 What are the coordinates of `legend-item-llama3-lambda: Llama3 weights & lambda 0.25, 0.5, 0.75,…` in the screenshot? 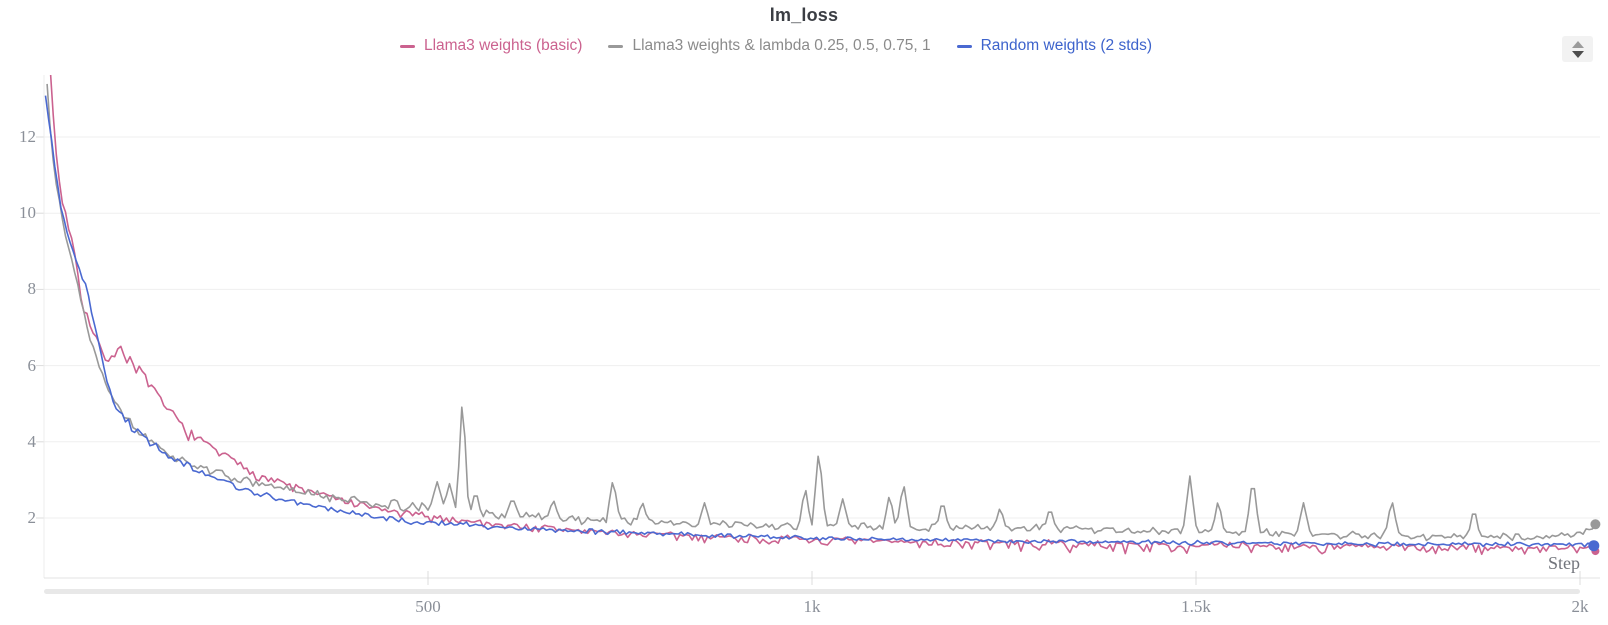 It's located at (769, 46).